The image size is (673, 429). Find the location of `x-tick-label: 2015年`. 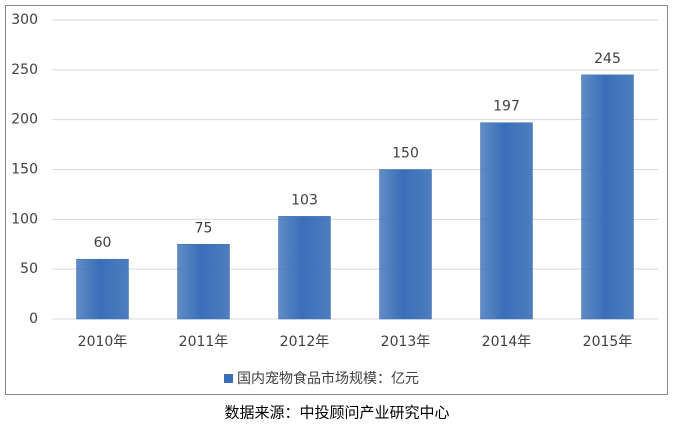

x-tick-label: 2015年 is located at coordinates (608, 342).